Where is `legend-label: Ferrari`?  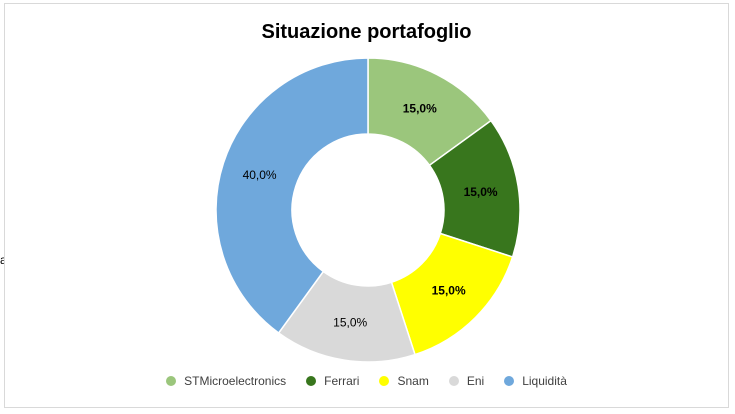 legend-label: Ferrari is located at coordinates (342, 381).